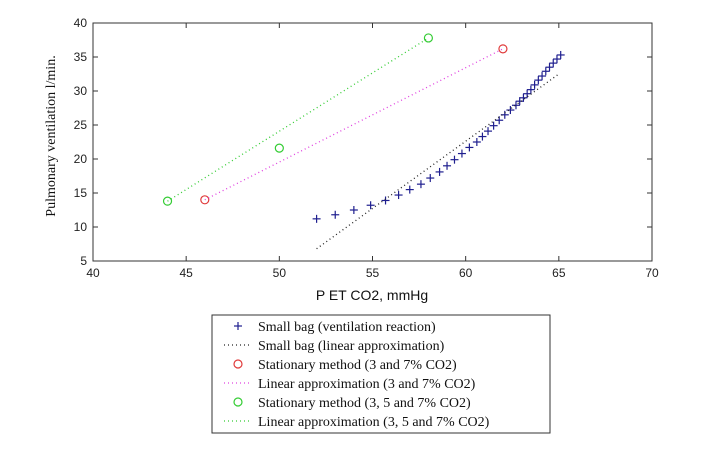  What do you see at coordinates (559, 273) in the screenshot?
I see `x-tick-label: 65` at bounding box center [559, 273].